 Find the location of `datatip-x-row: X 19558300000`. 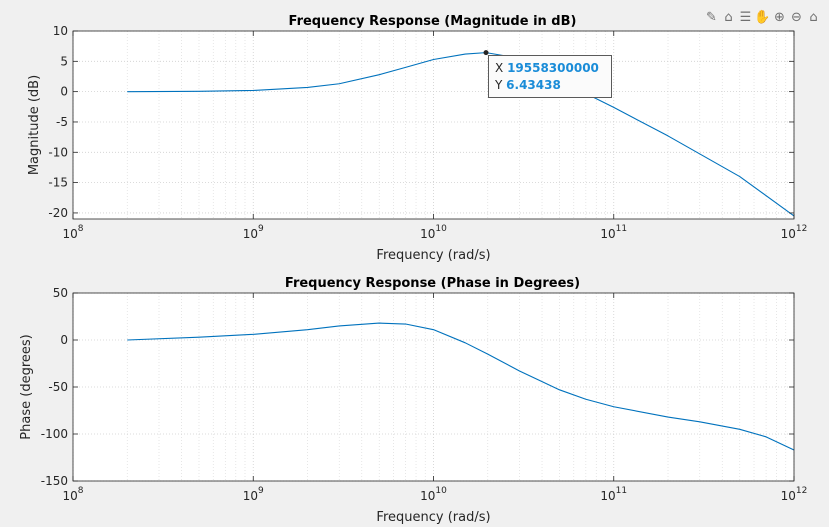

datatip-x-row: X 19558300000 is located at coordinates (553, 68).